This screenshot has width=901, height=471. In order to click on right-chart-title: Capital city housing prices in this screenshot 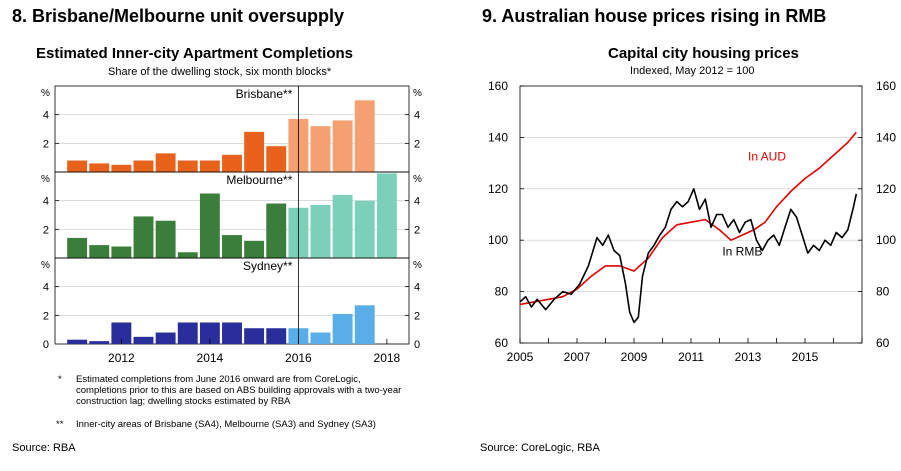, I will do `click(703, 53)`.